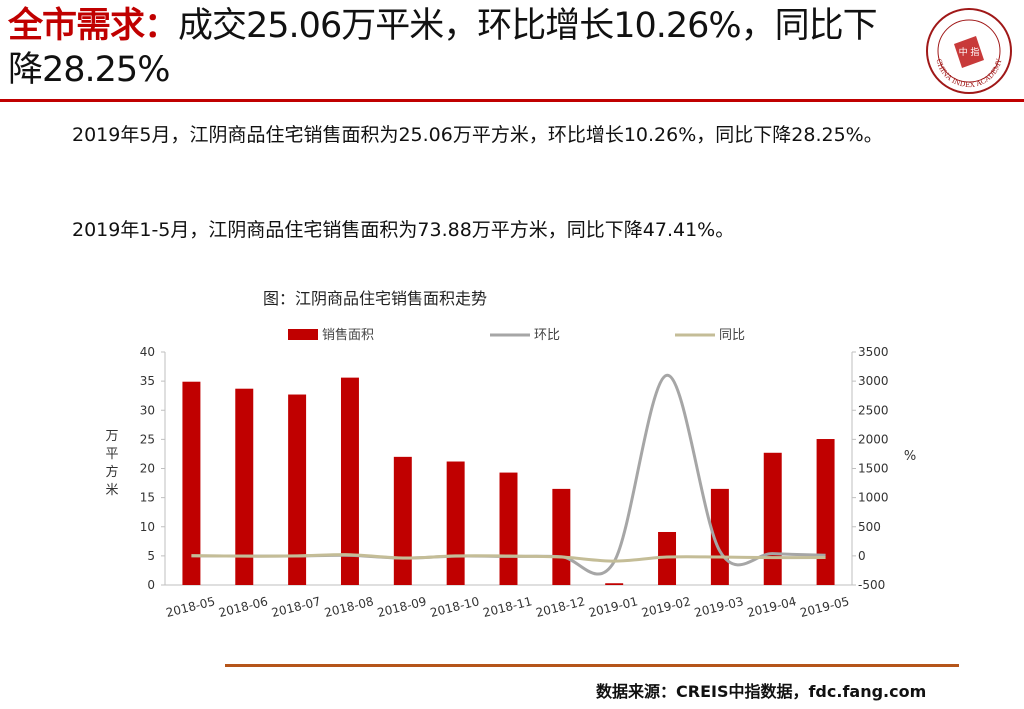 Image resolution: width=1024 pixels, height=709 pixels. What do you see at coordinates (772, 607) in the screenshot?
I see `x-tick-label: 2019-04` at bounding box center [772, 607].